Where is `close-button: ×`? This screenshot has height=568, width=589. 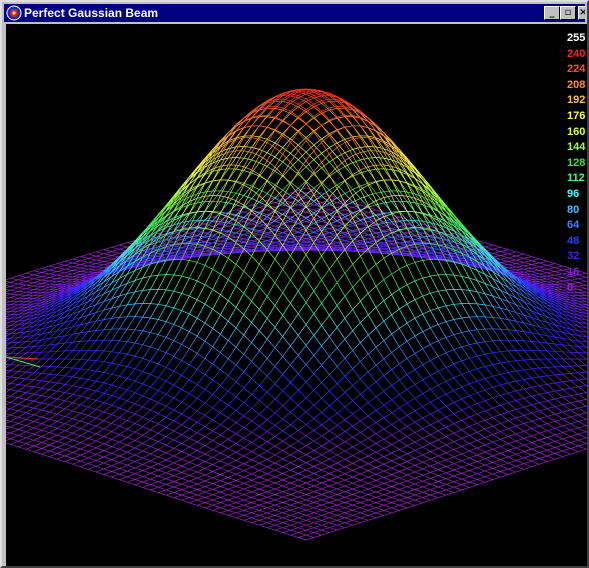 close-button: × is located at coordinates (581, 13).